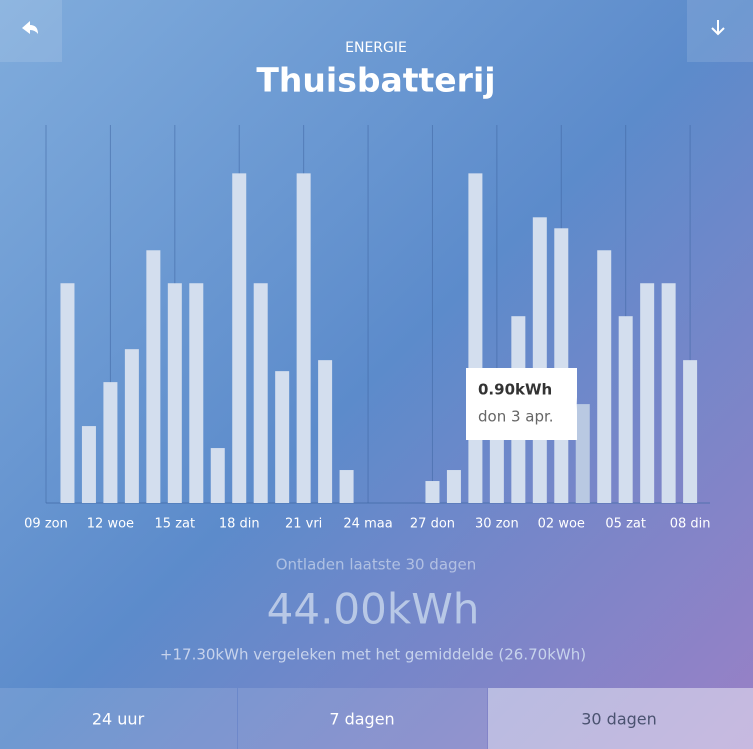 The height and width of the screenshot is (749, 753). What do you see at coordinates (46, 524) in the screenshot?
I see `x-tick-label: 09 zon` at bounding box center [46, 524].